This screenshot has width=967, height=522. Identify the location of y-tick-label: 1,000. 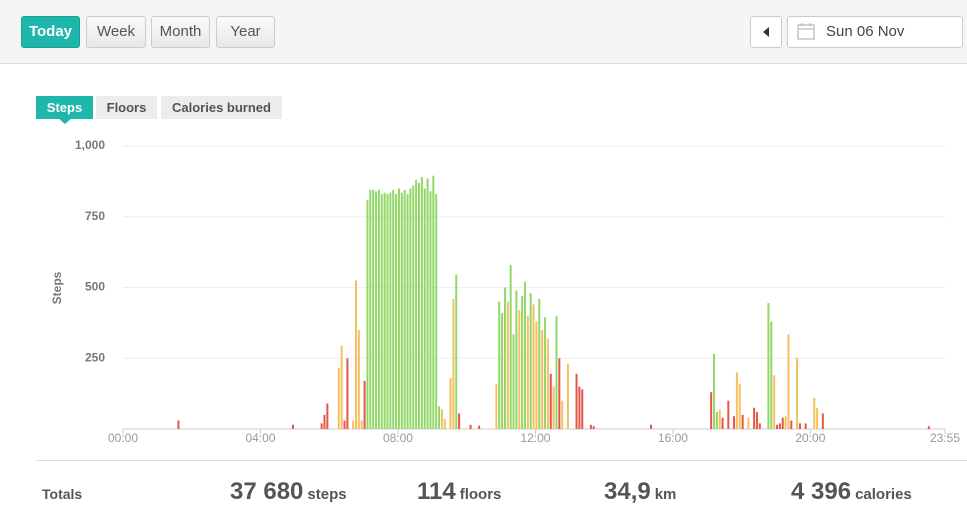
(90, 145).